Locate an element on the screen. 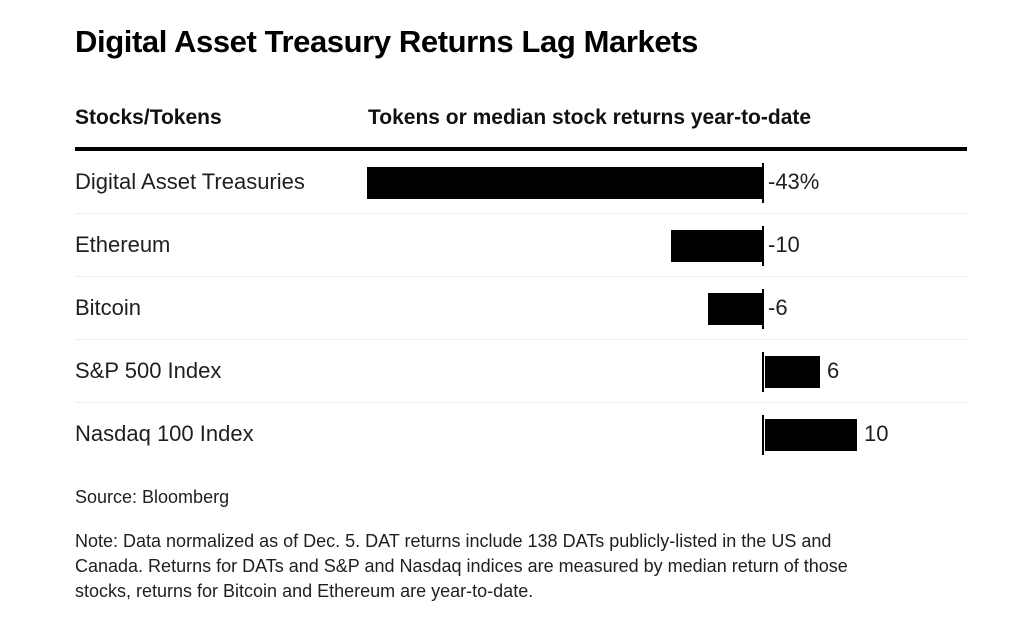 The height and width of the screenshot is (629, 1024). chart-row: Bitcoin -6 is located at coordinates (521, 308).